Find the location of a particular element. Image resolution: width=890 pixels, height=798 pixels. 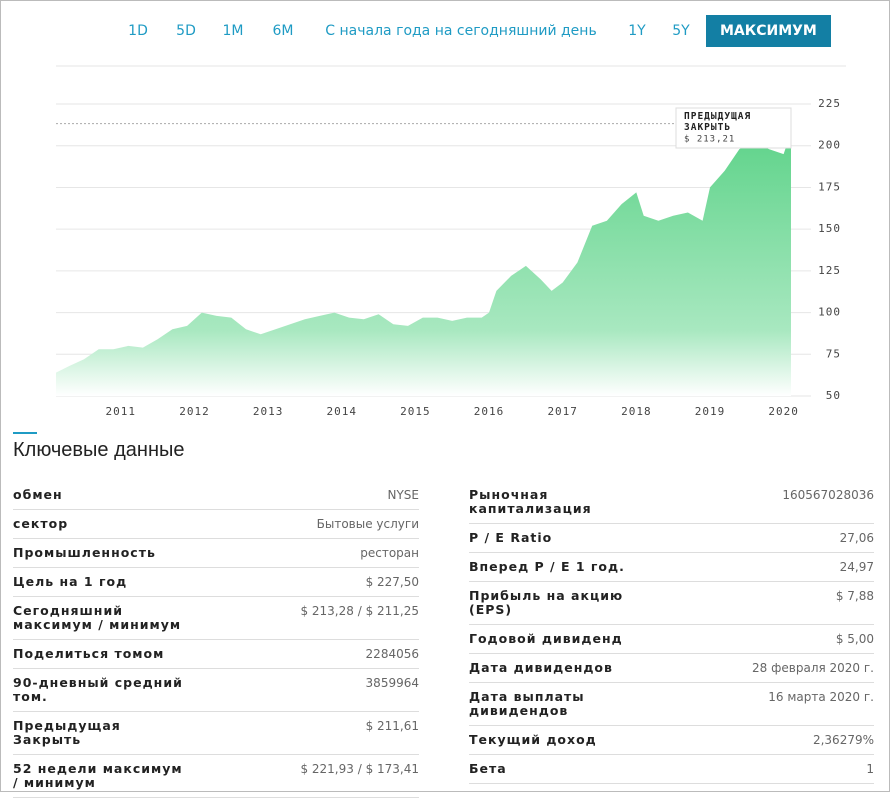

key-data-row: Вперед P / E 1 год. 24,97 is located at coordinates (671, 567).